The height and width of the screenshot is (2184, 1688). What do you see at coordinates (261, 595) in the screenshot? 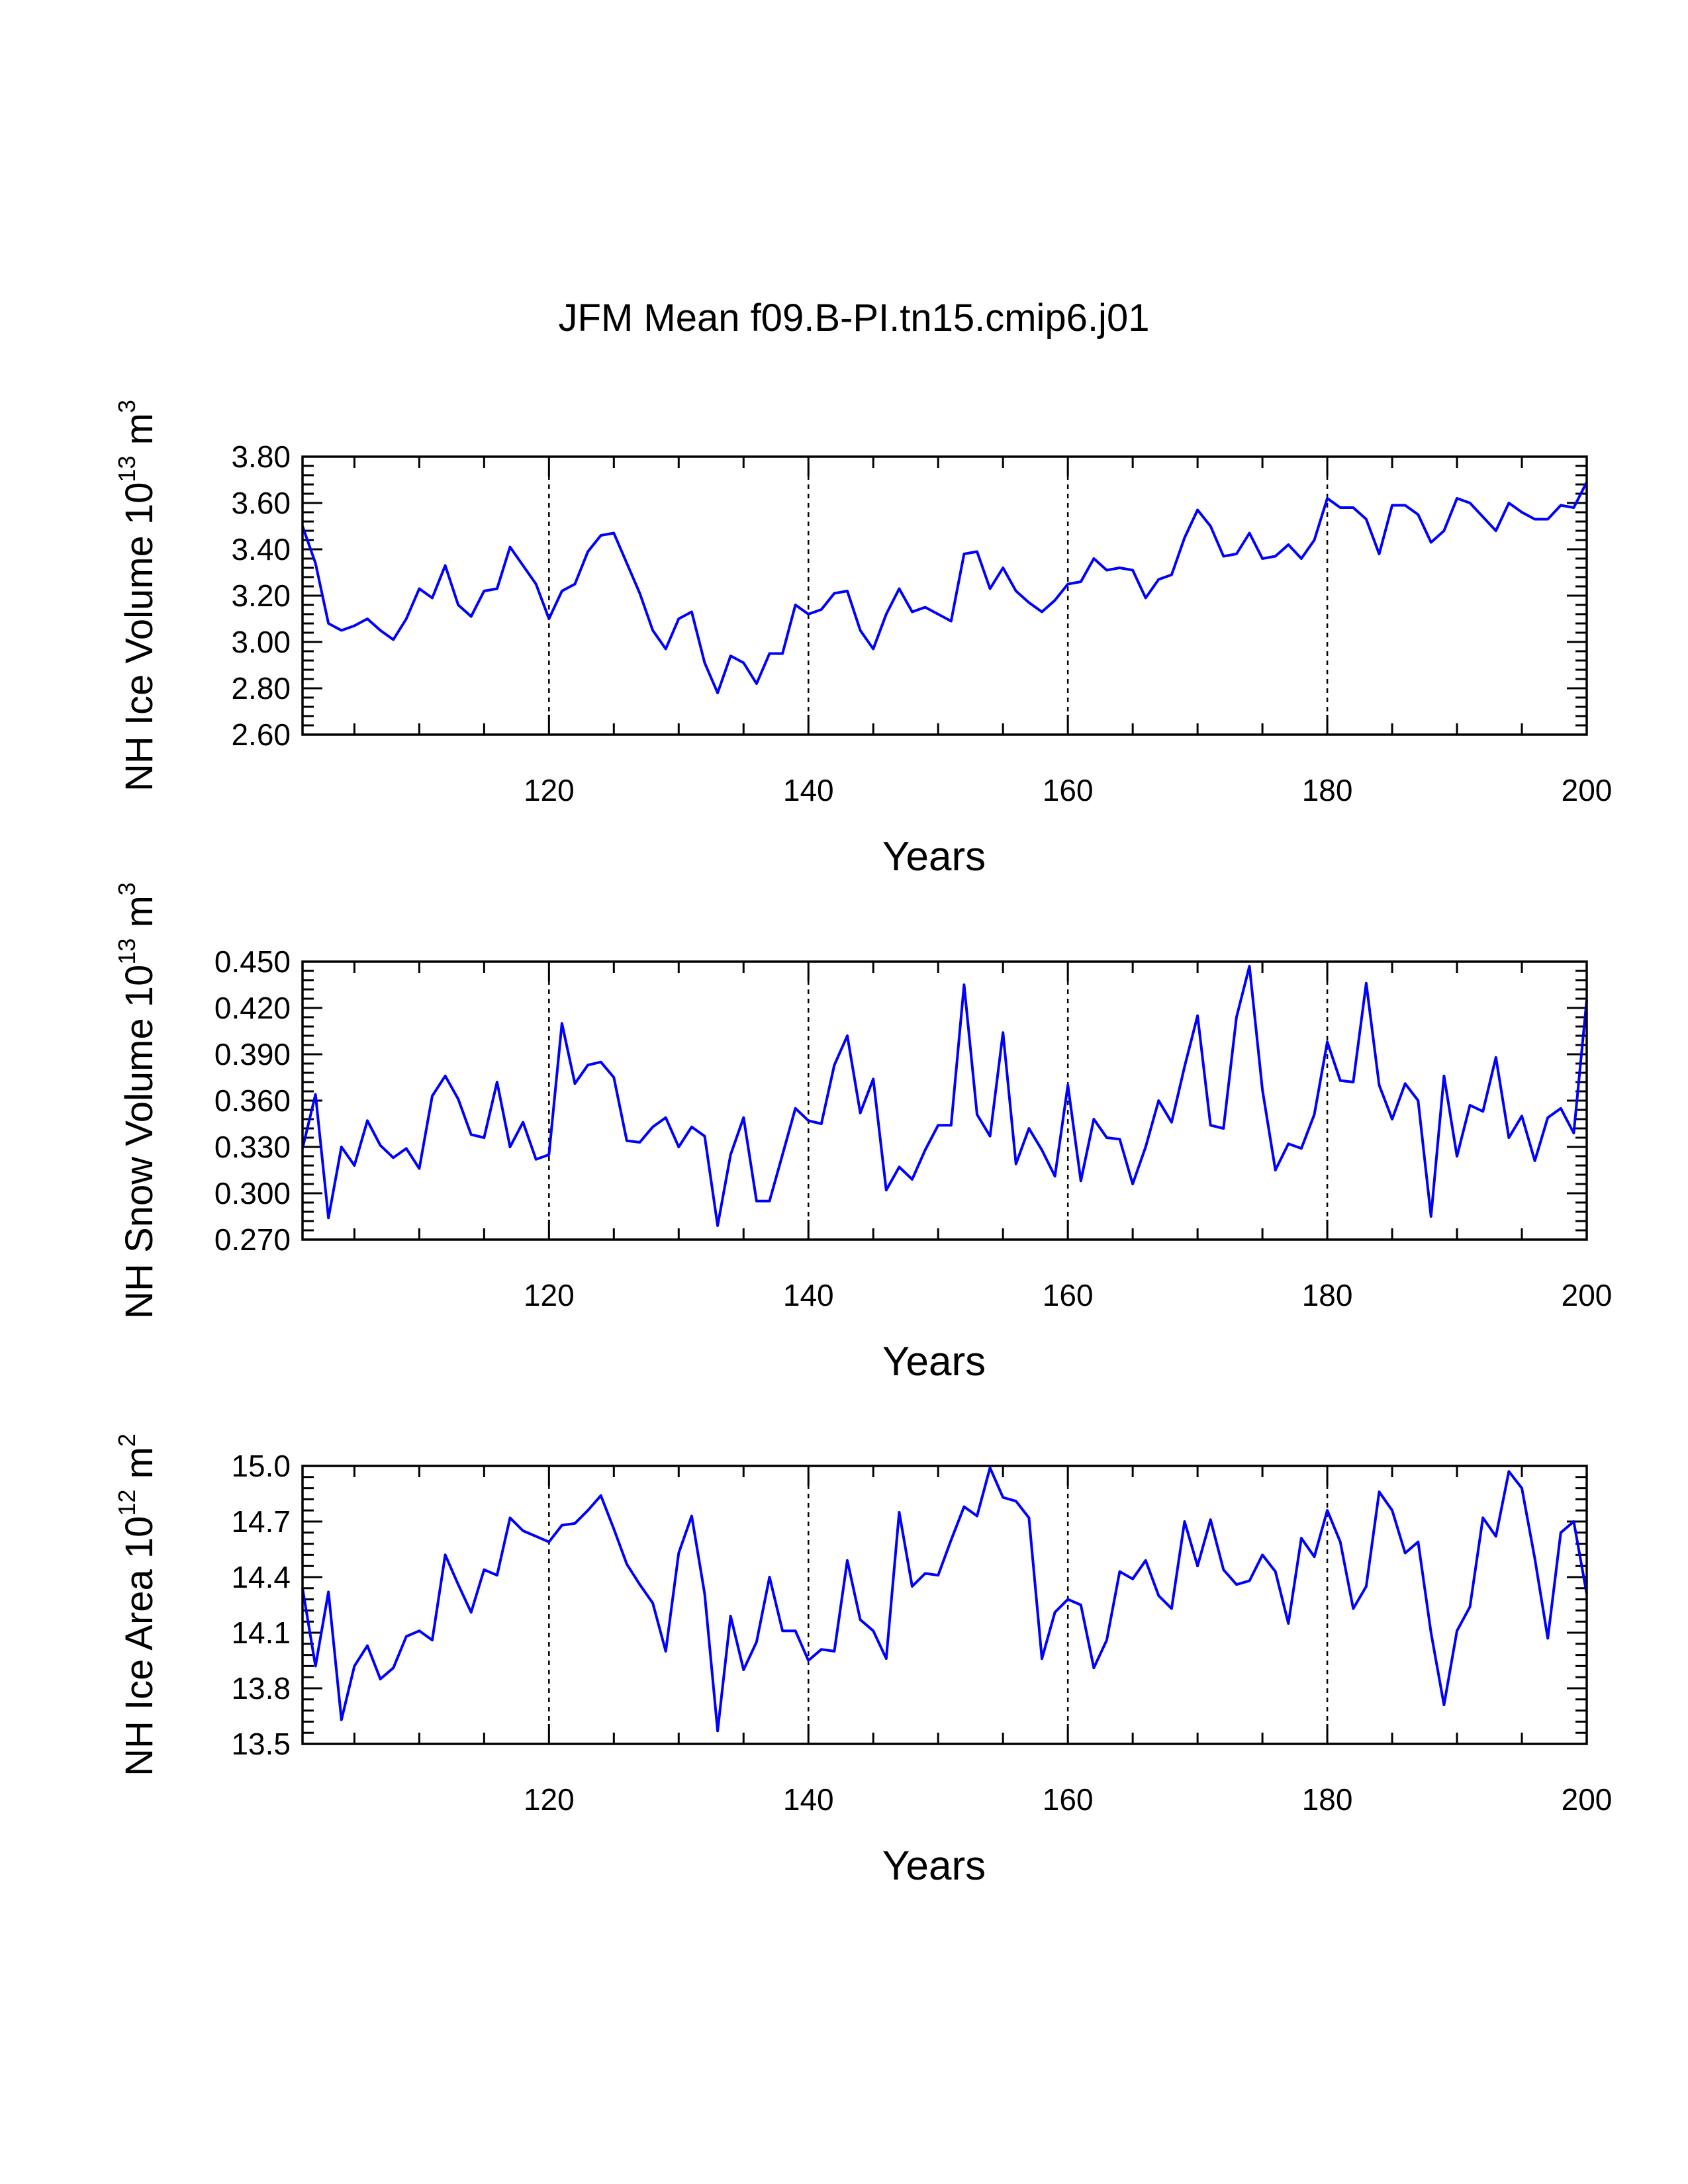
I see `y-tick-label: 3.20` at bounding box center [261, 595].